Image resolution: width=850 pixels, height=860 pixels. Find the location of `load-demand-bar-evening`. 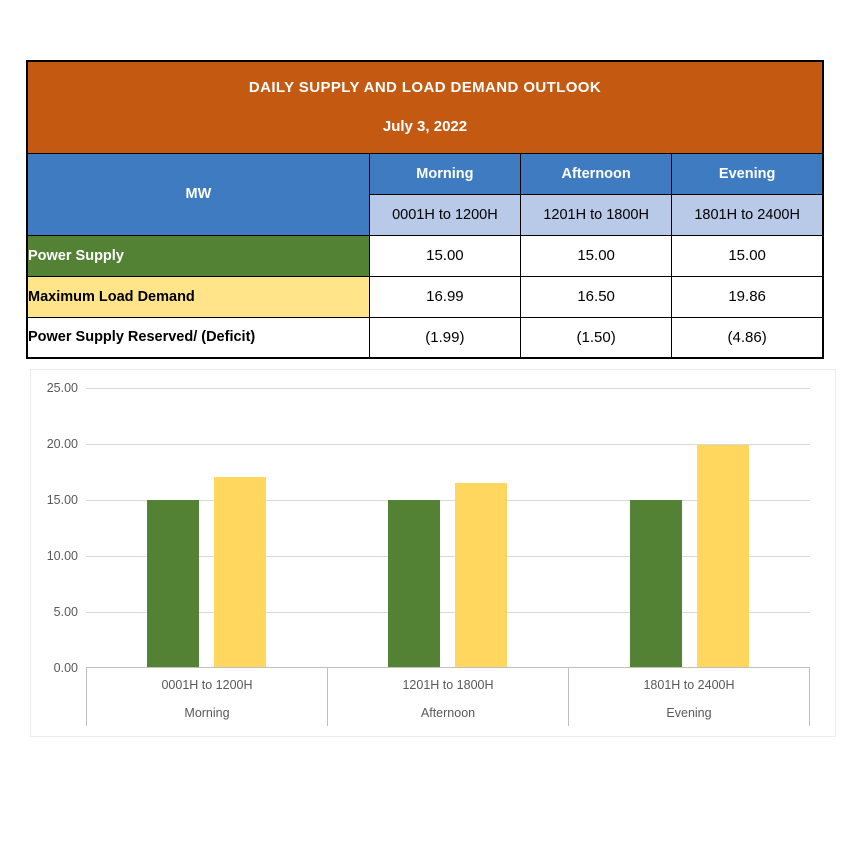

load-demand-bar-evening is located at coordinates (722, 556).